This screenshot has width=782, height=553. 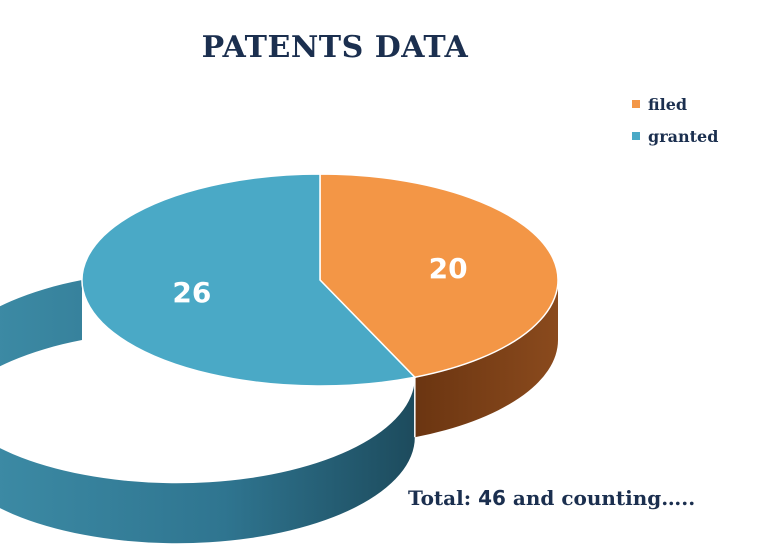 What do you see at coordinates (191, 292) in the screenshot?
I see `data-label-granted: 26` at bounding box center [191, 292].